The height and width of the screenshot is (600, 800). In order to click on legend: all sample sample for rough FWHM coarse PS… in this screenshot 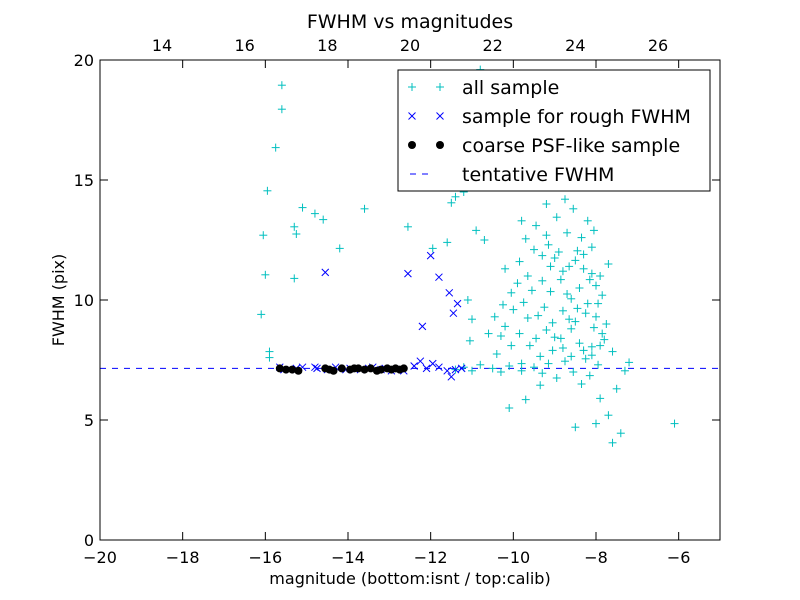, I will do `click(554, 130)`.